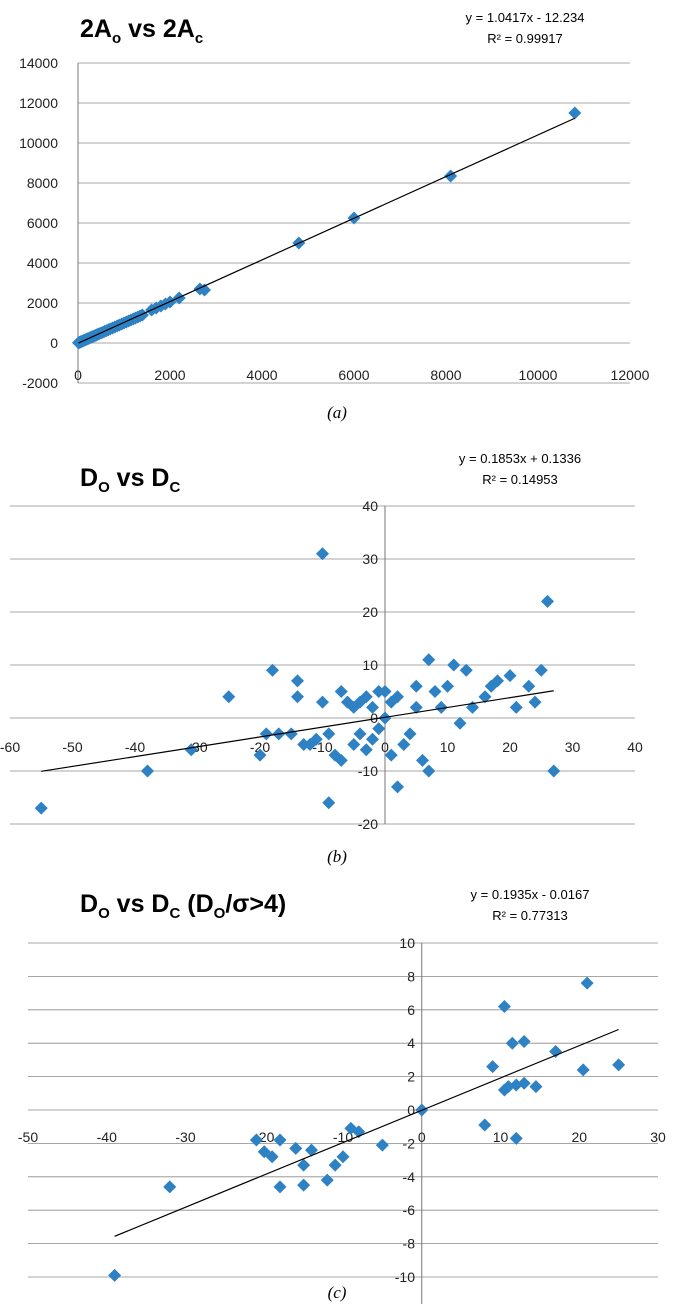 This screenshot has height=1309, width=675. Describe the element at coordinates (530, 894) in the screenshot. I see `chart-c-equation: y = 0.1935x - 0.0167` at that location.